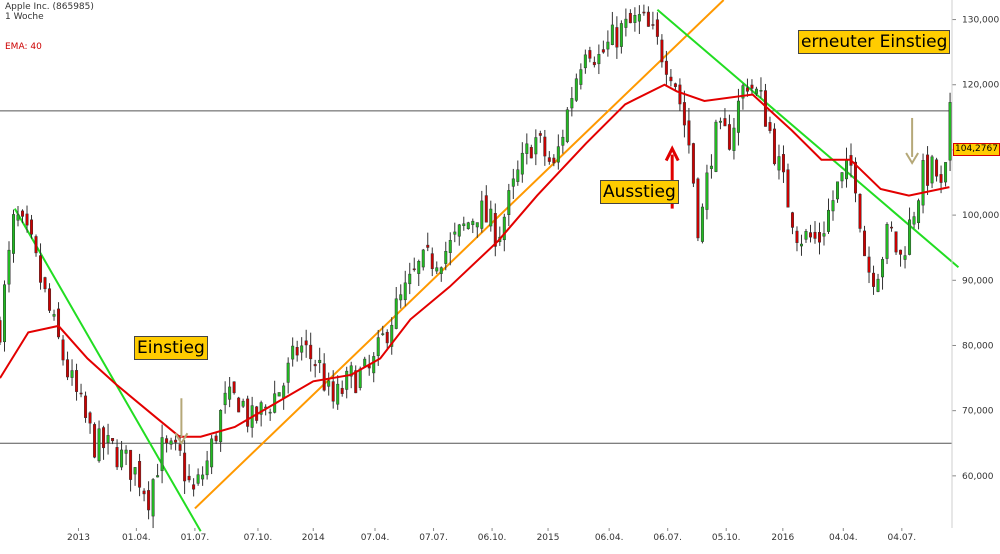 This screenshot has width=1000, height=554. Describe the element at coordinates (136, 538) in the screenshot. I see `x-tick-label: 01.04.` at that location.